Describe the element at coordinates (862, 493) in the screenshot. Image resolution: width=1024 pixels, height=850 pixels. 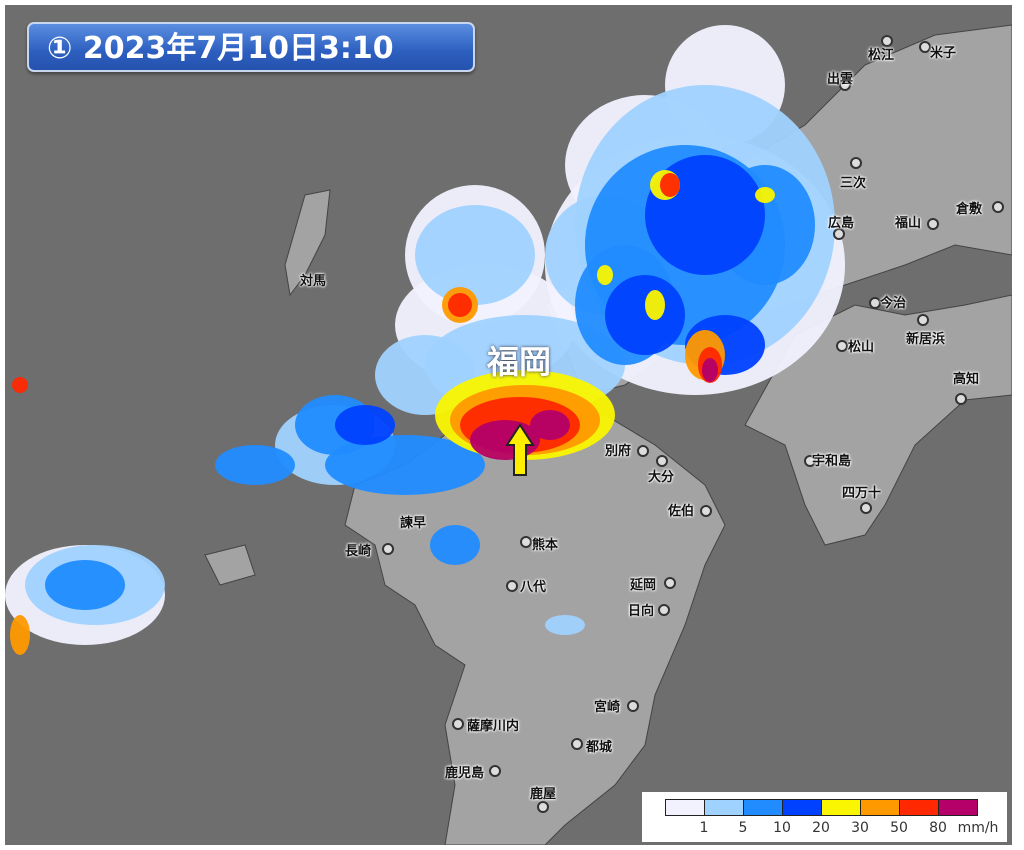
I see `city-label: 四万十` at that location.